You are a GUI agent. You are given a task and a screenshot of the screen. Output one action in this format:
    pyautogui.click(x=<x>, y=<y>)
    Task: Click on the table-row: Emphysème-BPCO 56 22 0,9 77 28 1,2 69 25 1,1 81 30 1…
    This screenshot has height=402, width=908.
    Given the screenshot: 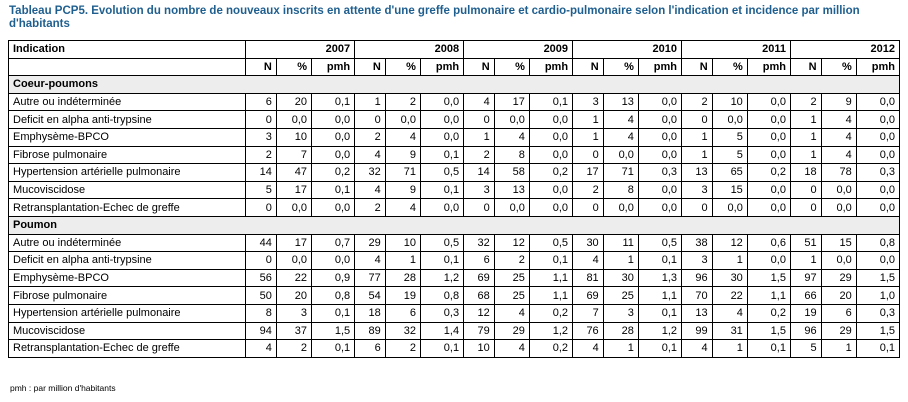 What is the action you would take?
    pyautogui.click(x=454, y=278)
    